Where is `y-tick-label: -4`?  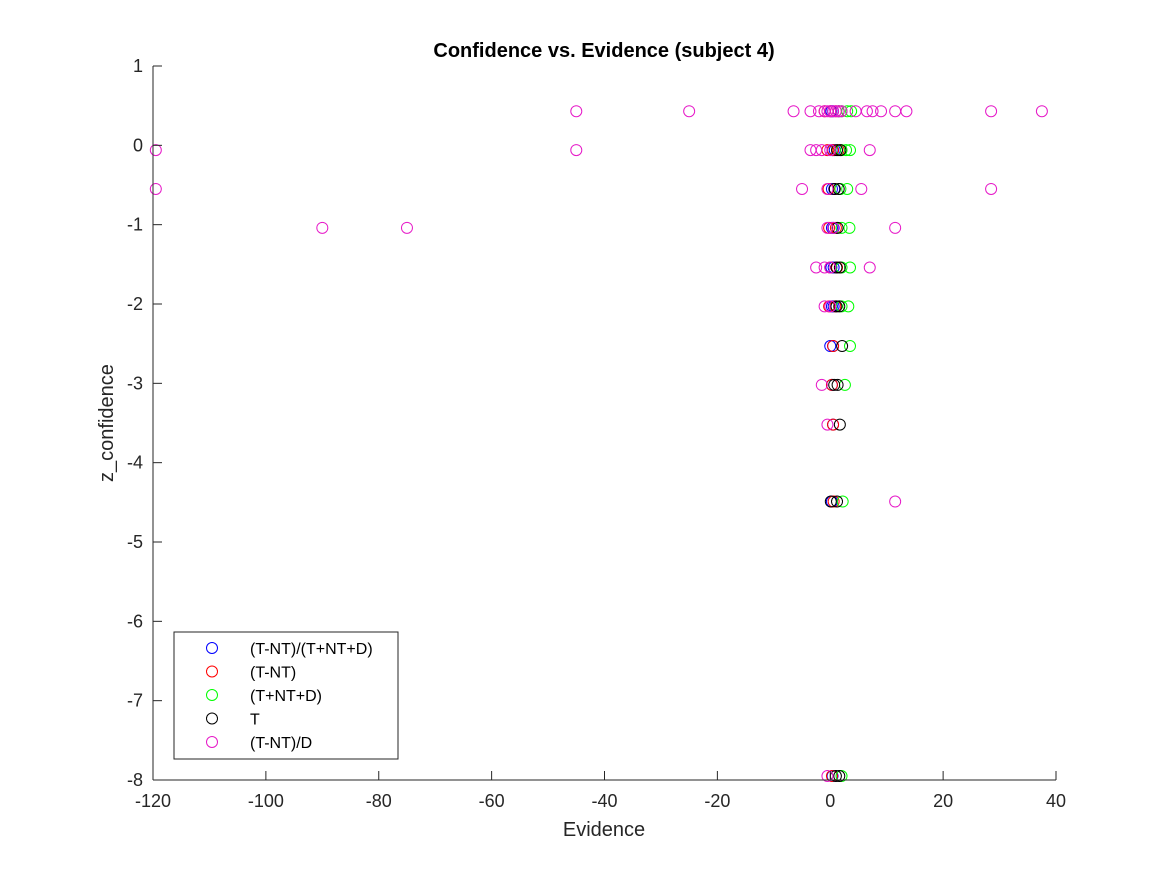
y-tick-label: -4 is located at coordinates (135, 463).